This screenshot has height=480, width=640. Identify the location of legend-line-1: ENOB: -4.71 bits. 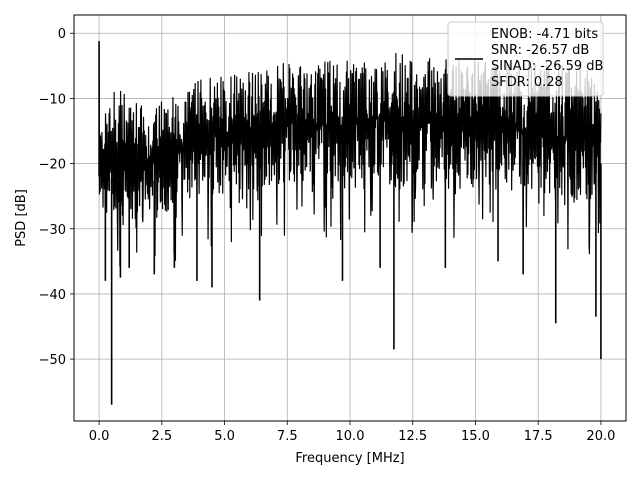
(544, 34).